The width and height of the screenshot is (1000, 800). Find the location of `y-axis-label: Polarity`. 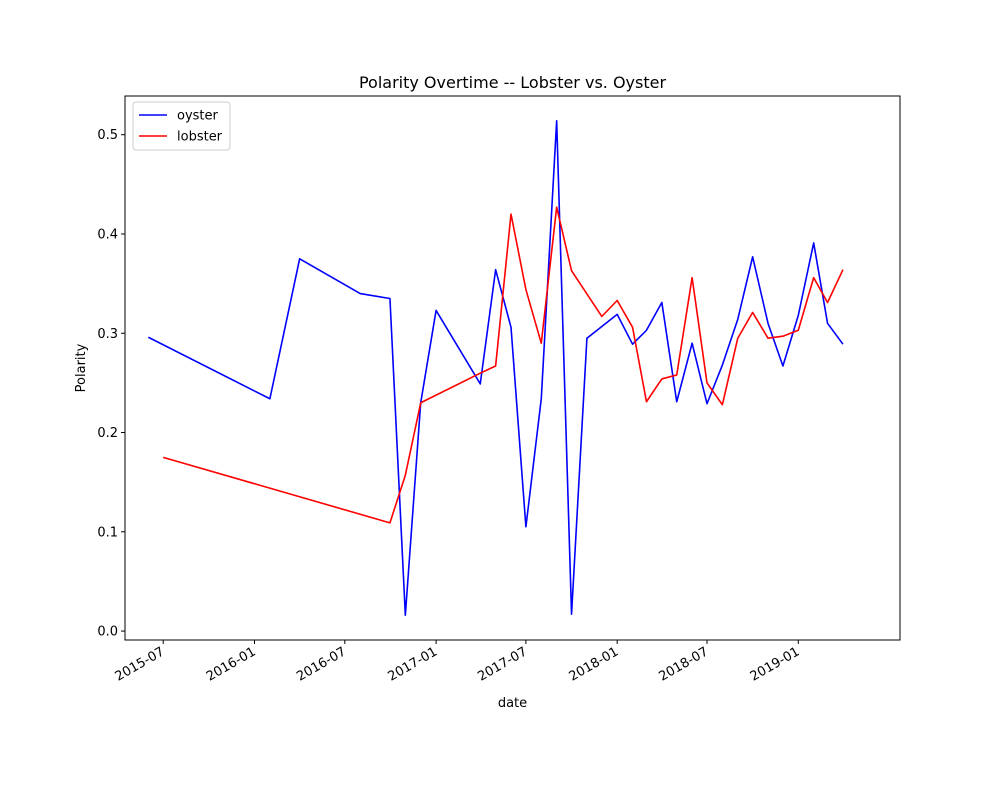

y-axis-label: Polarity is located at coordinates (81, 367).